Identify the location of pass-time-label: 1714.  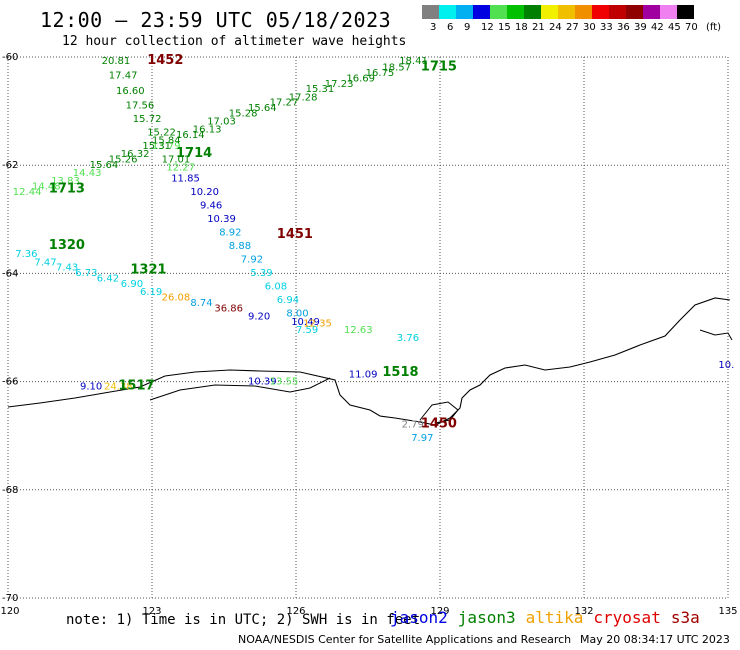
(194, 153).